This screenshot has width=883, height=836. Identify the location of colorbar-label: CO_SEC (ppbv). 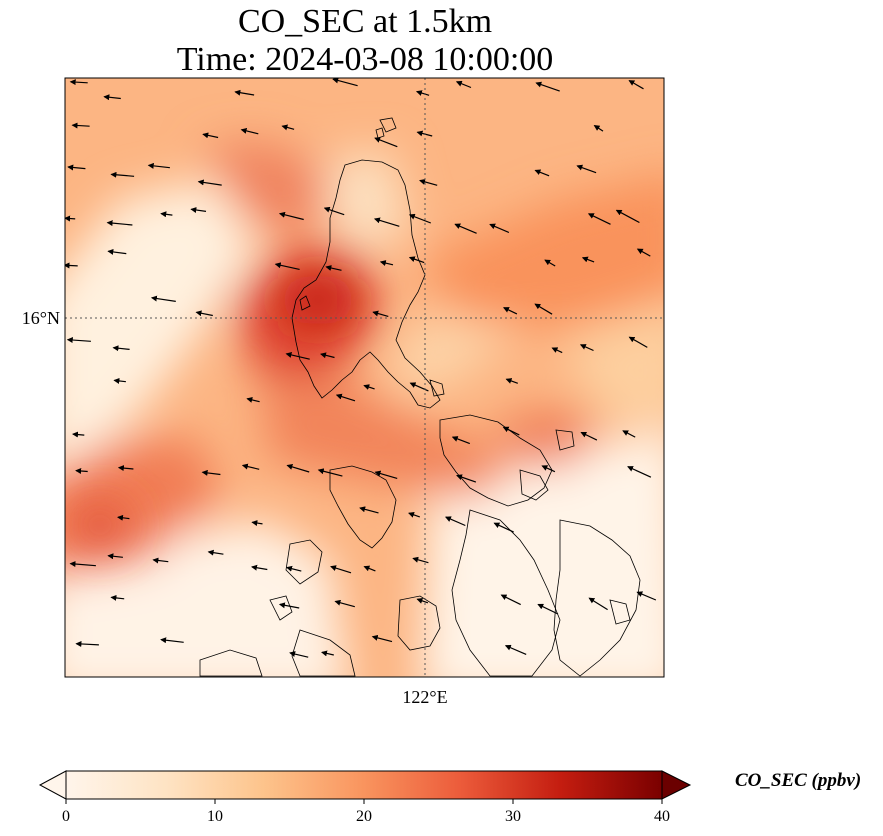
(798, 780).